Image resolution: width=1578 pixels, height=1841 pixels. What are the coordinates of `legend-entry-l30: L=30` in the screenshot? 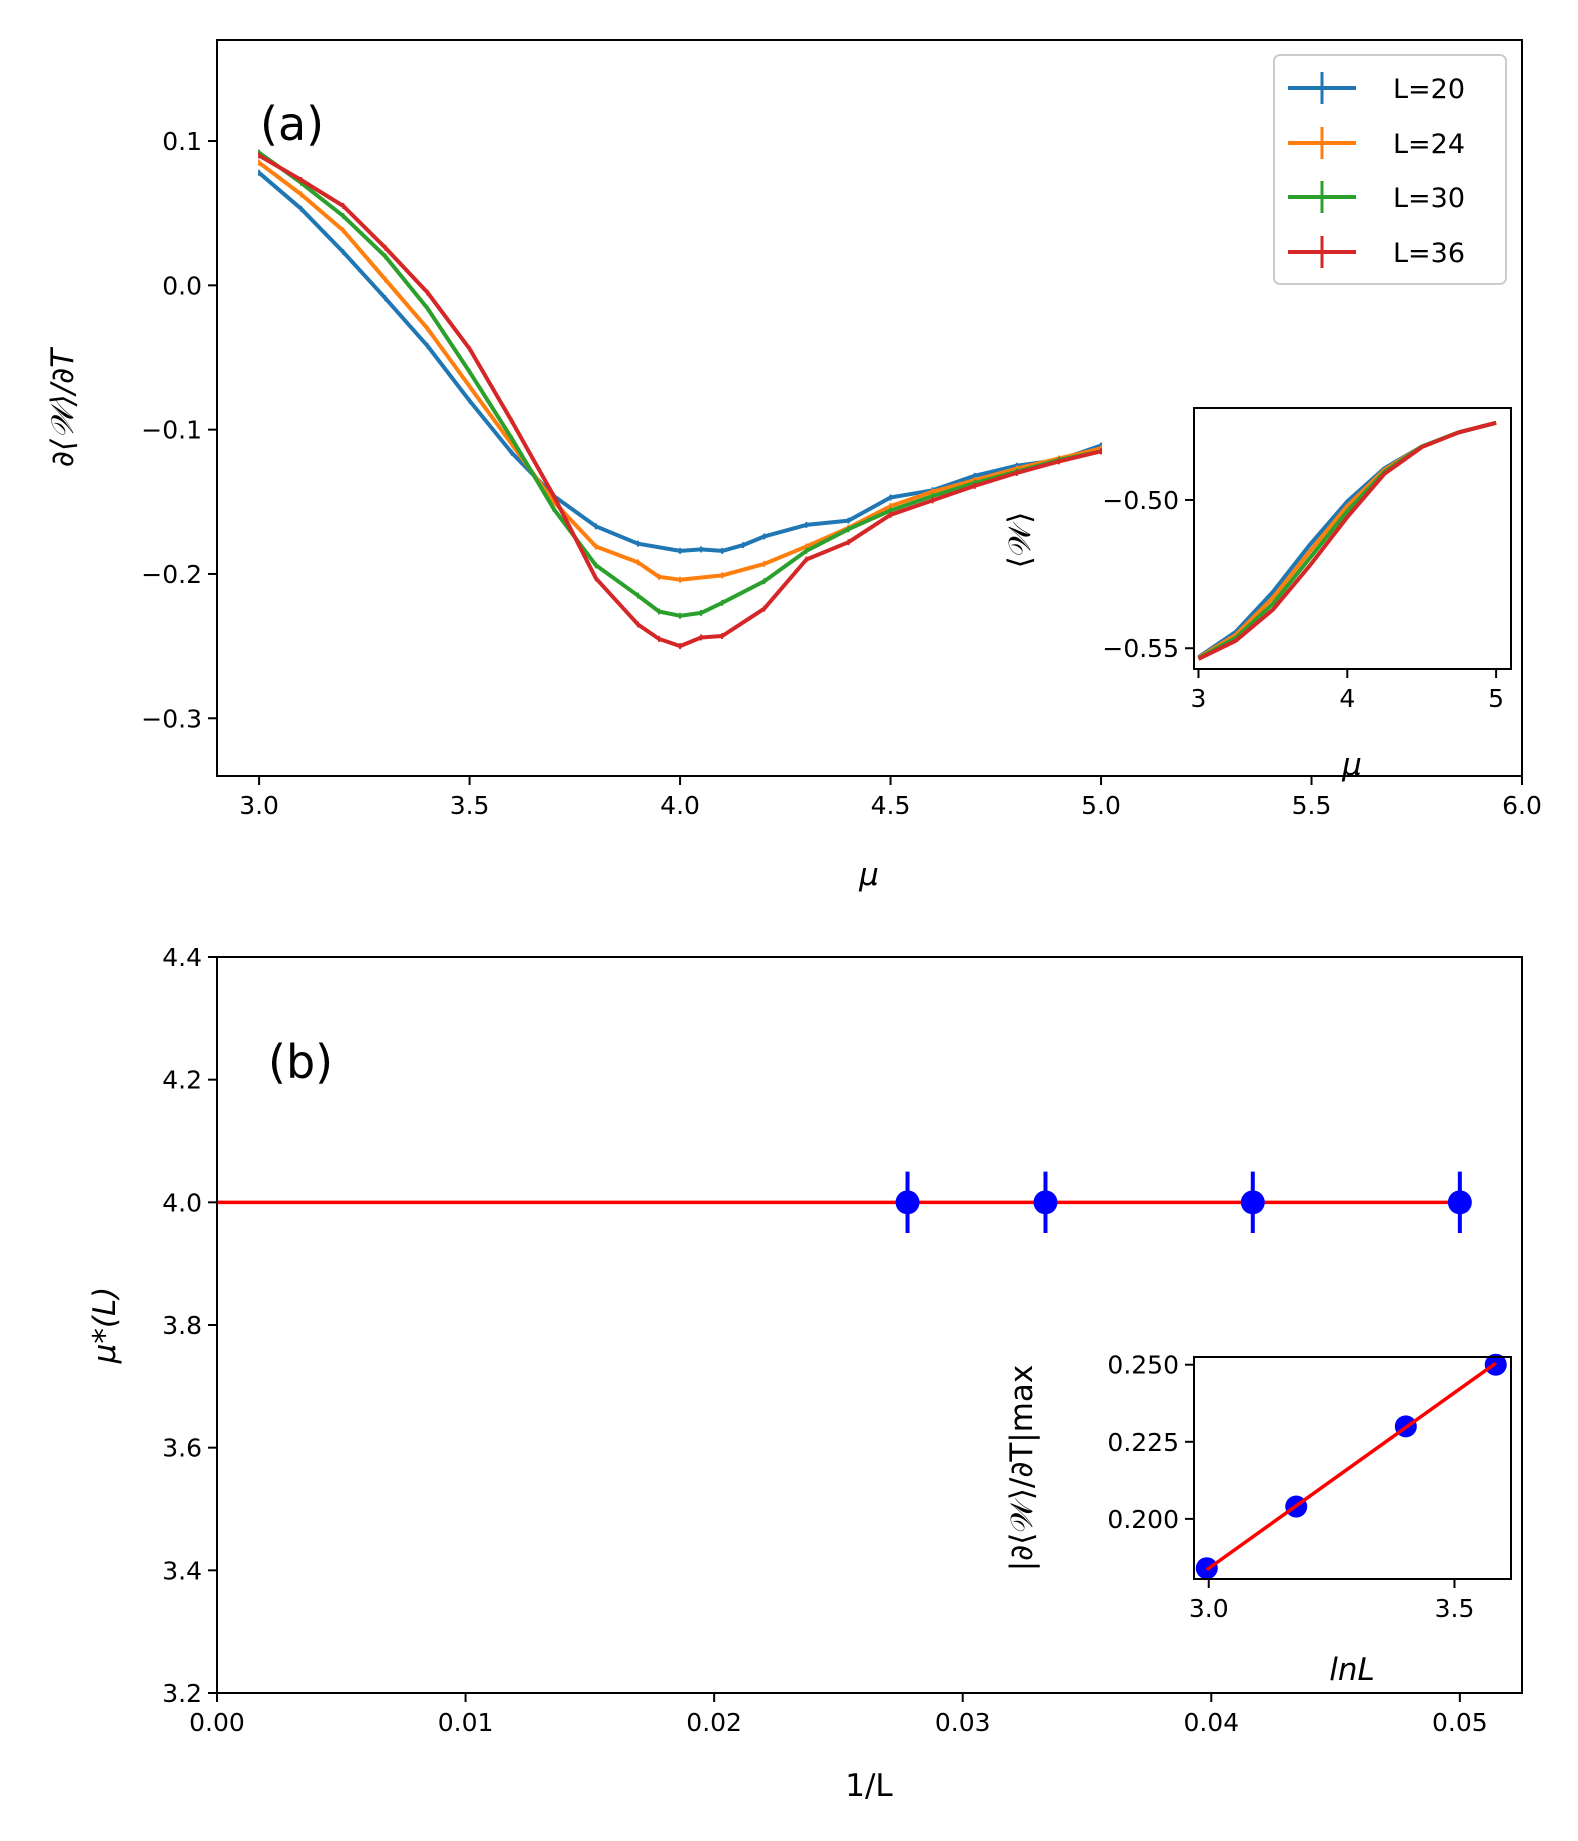 It's located at (1376, 197).